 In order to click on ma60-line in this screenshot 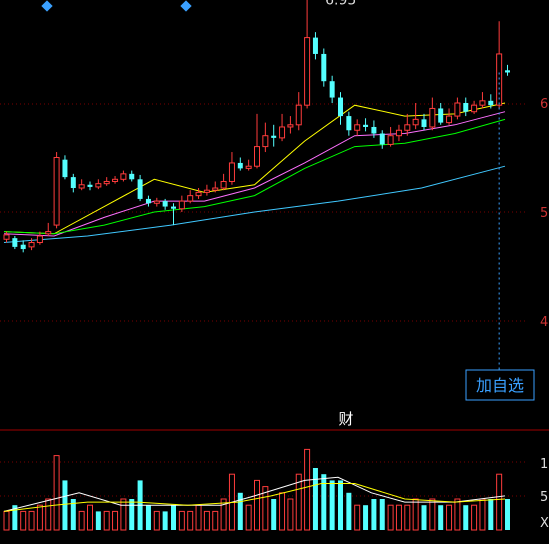, I will do `click(254, 204)`.